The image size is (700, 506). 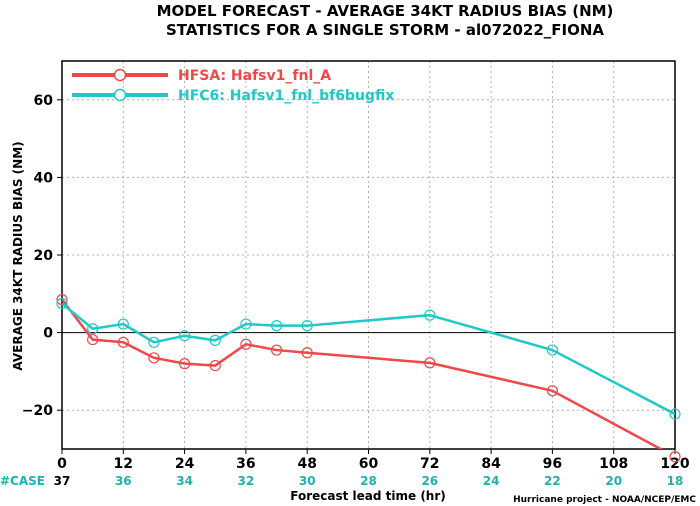 What do you see at coordinates (613, 464) in the screenshot?
I see `x-tick-label-9: 108` at bounding box center [613, 464].